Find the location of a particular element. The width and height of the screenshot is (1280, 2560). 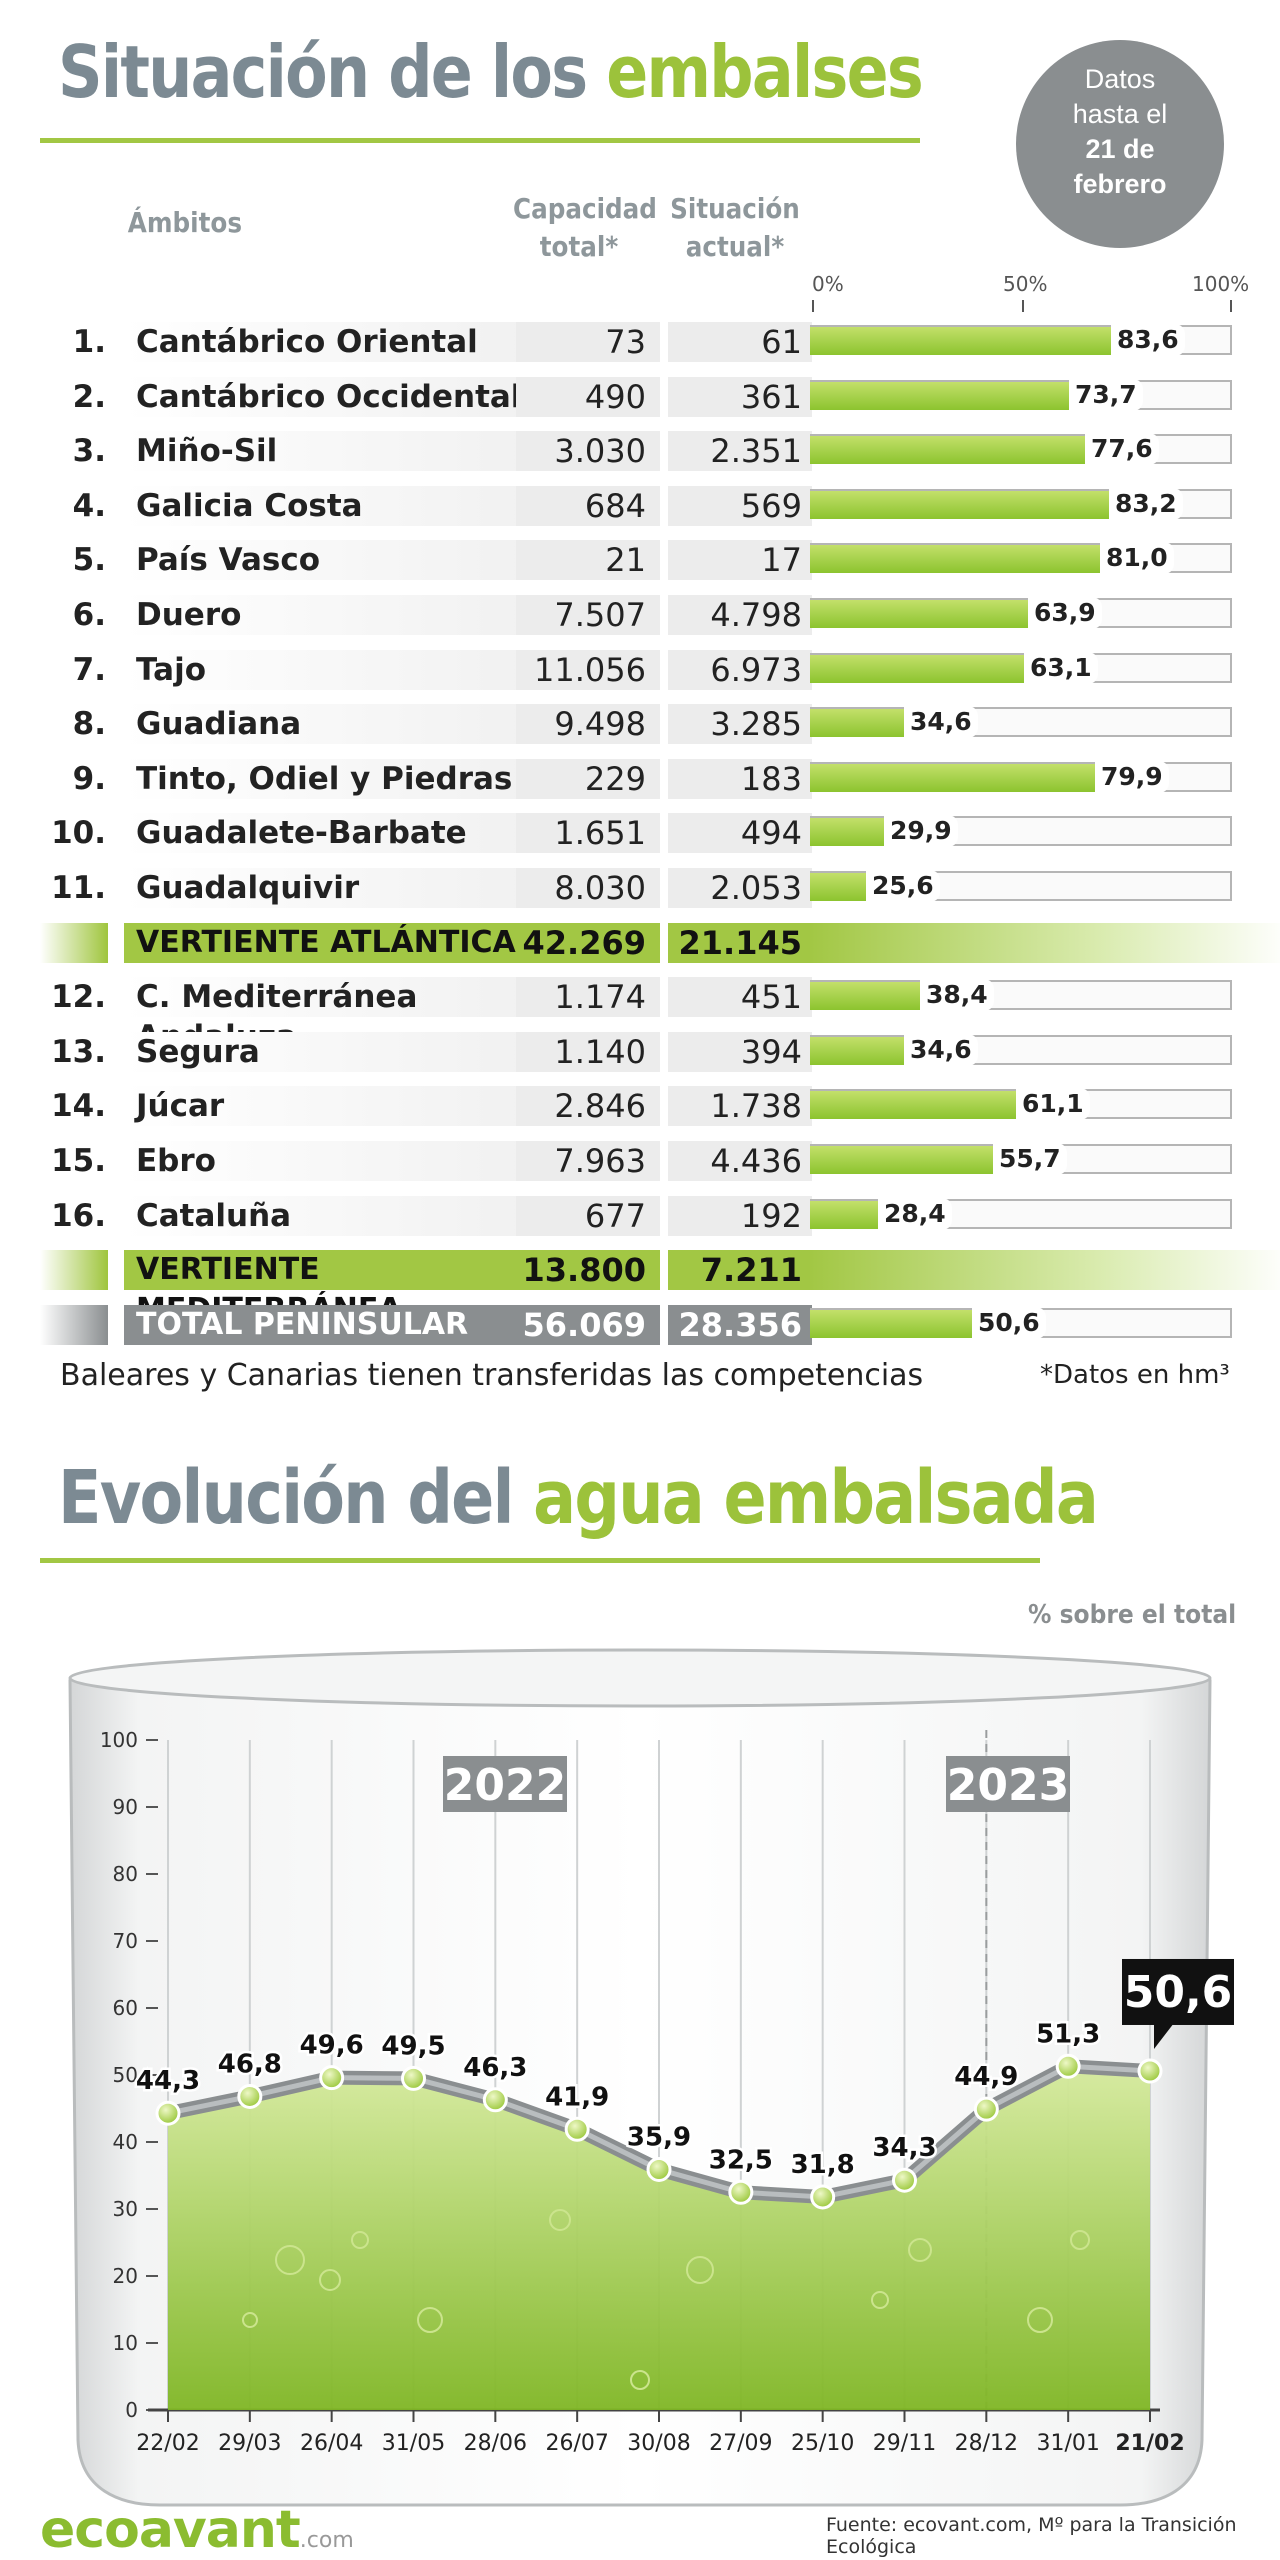

row-number: 13. is located at coordinates (78, 1052).